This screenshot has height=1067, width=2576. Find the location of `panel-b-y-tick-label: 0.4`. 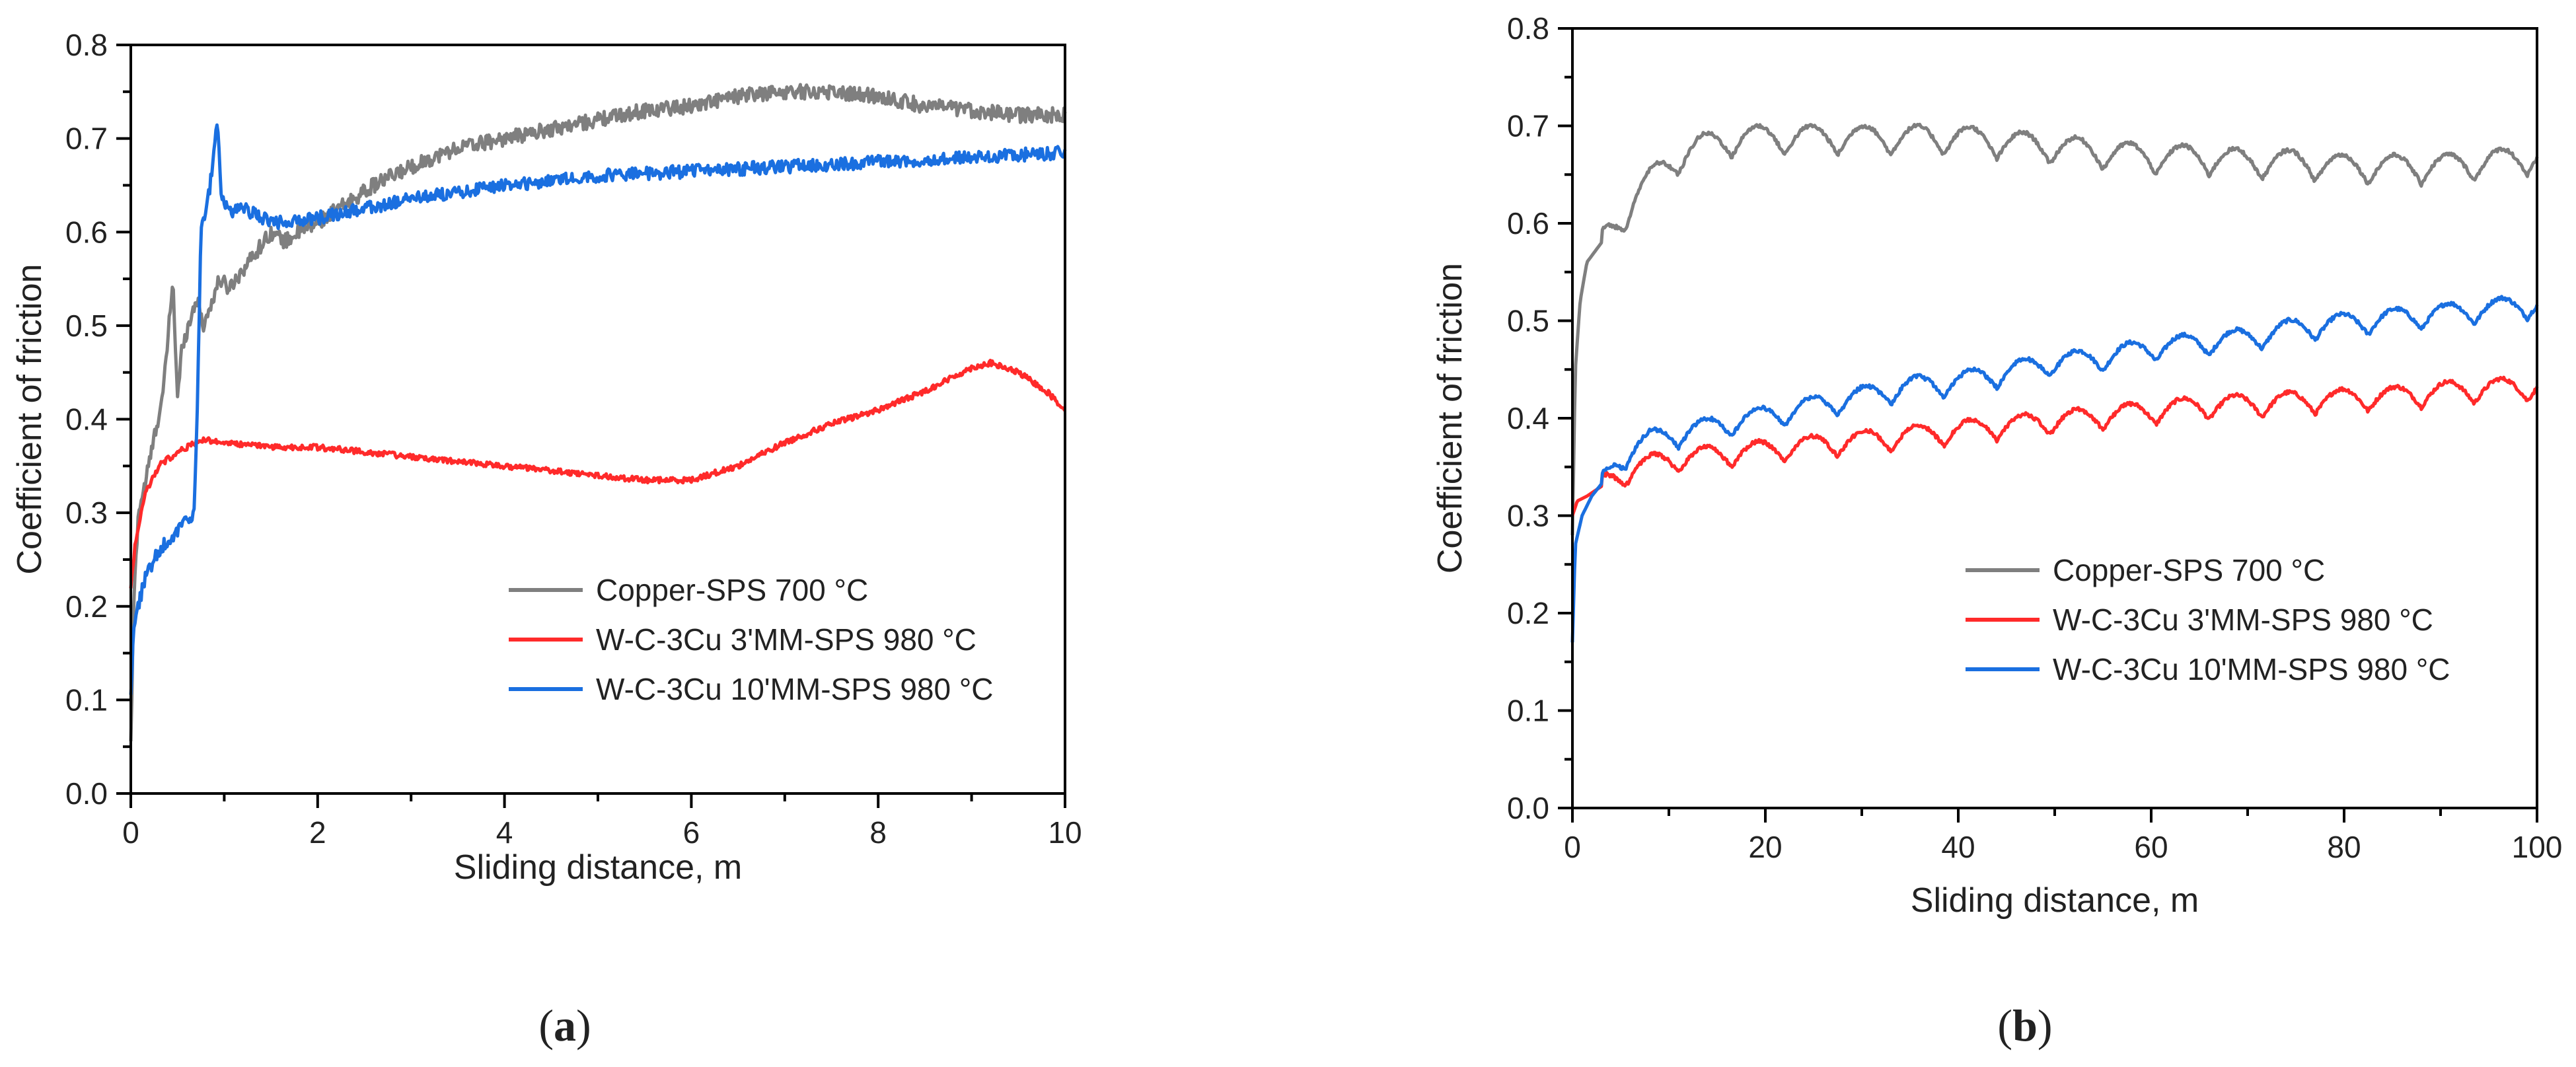

panel-b-y-tick-label: 0.4 is located at coordinates (1528, 418).